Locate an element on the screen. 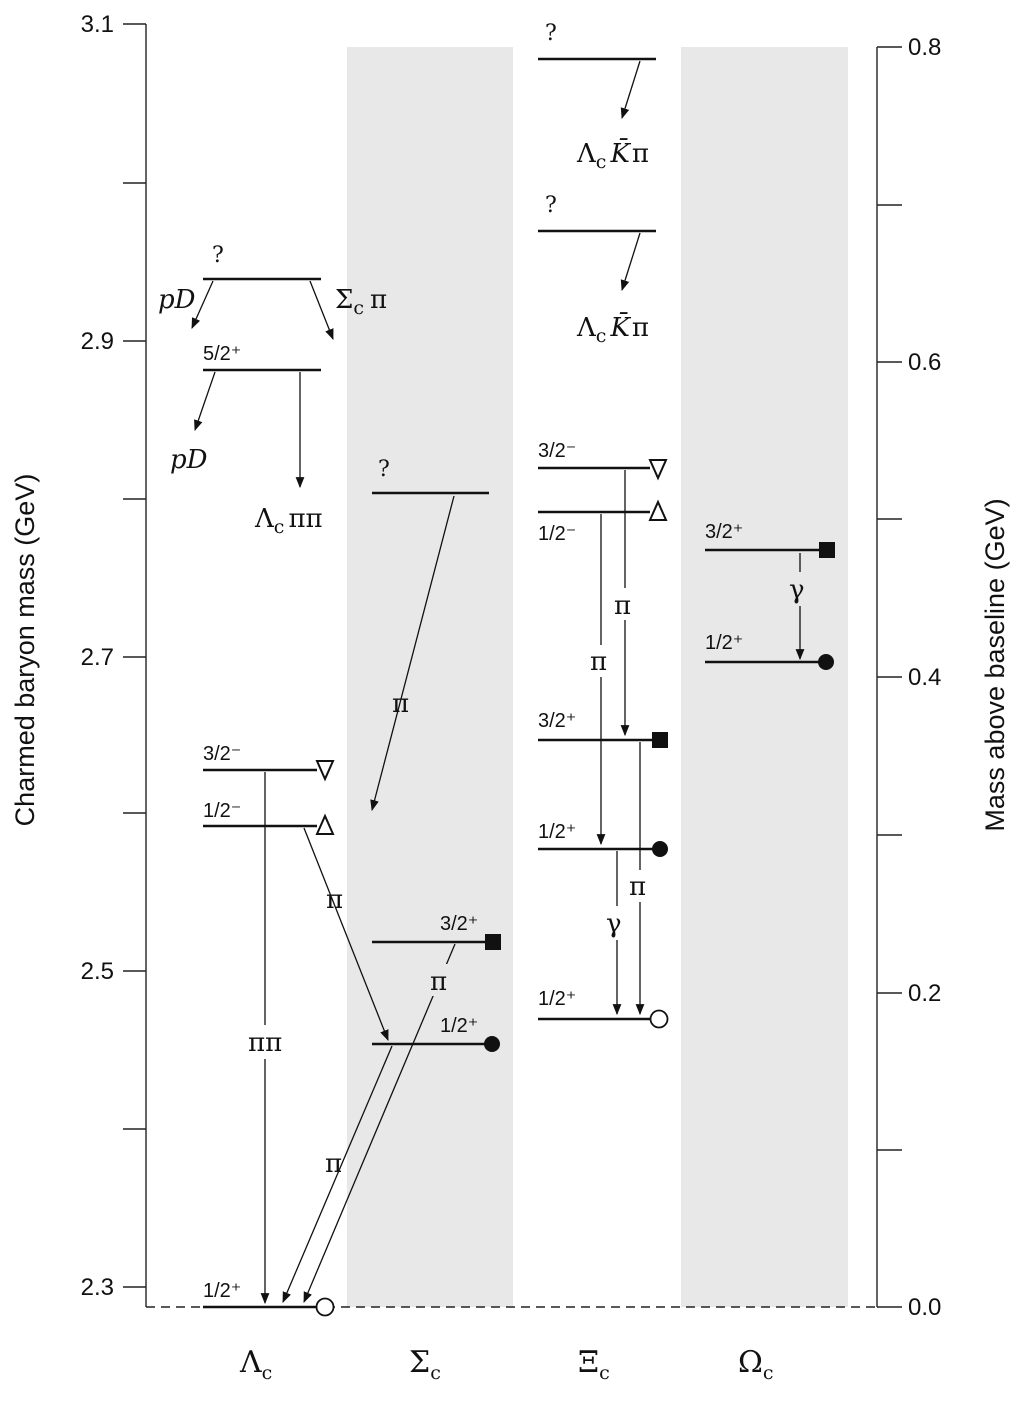 The height and width of the screenshot is (1405, 1025). sigma-pi-decay-label: Σc π is located at coordinates (361, 302).